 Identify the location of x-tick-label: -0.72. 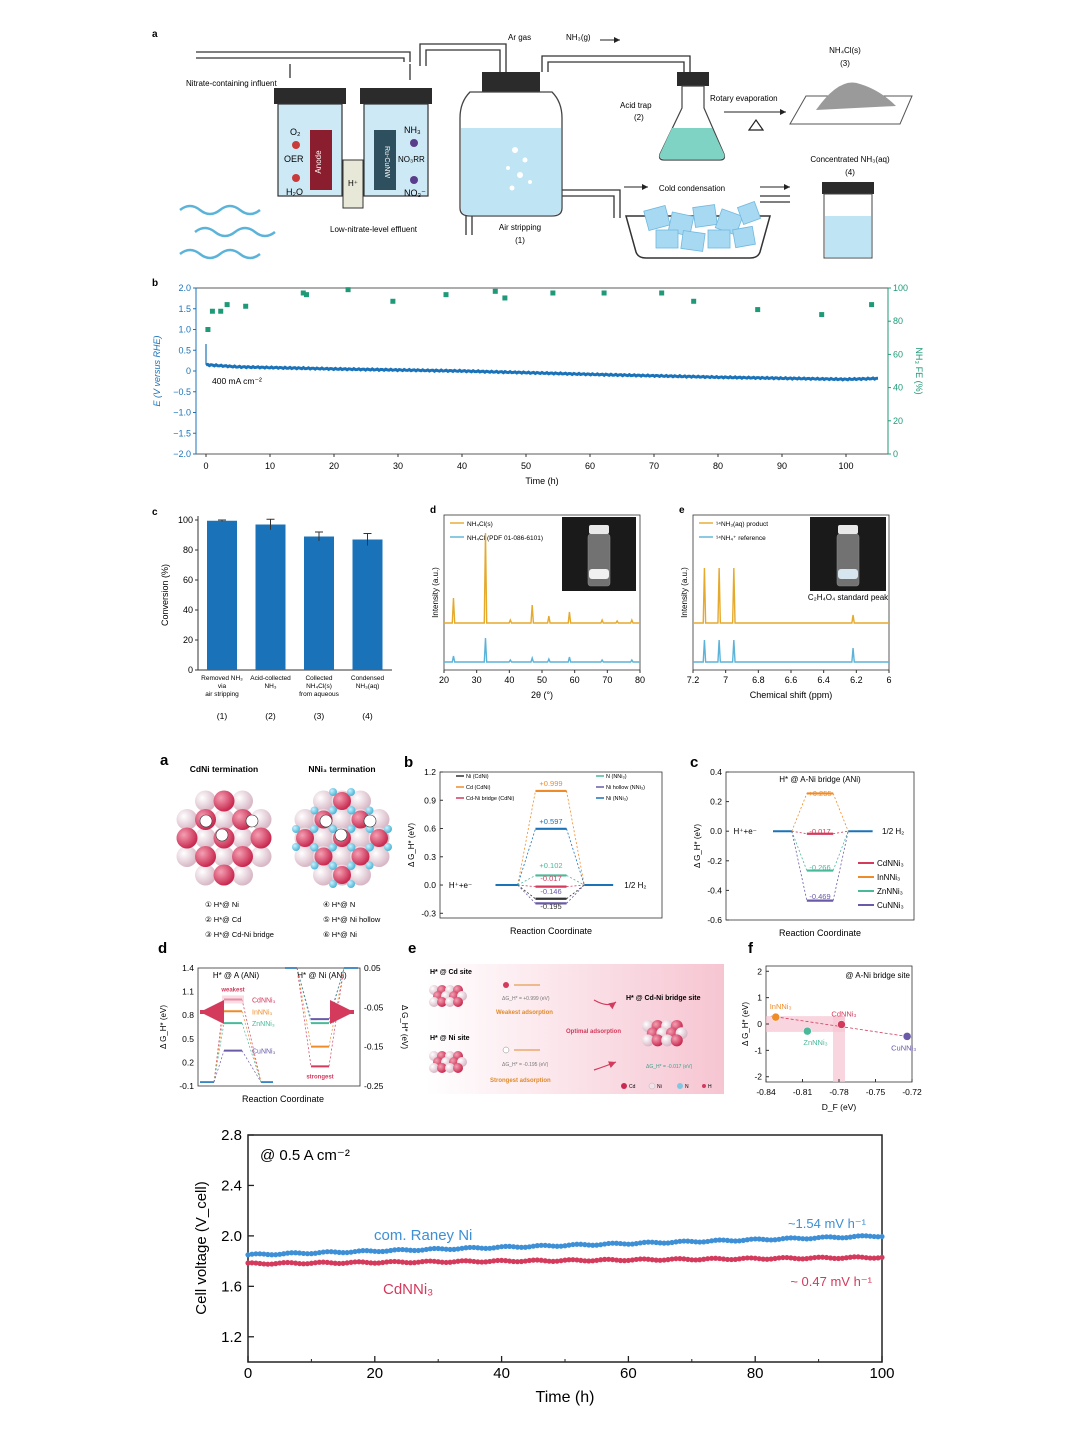
(912, 1092).